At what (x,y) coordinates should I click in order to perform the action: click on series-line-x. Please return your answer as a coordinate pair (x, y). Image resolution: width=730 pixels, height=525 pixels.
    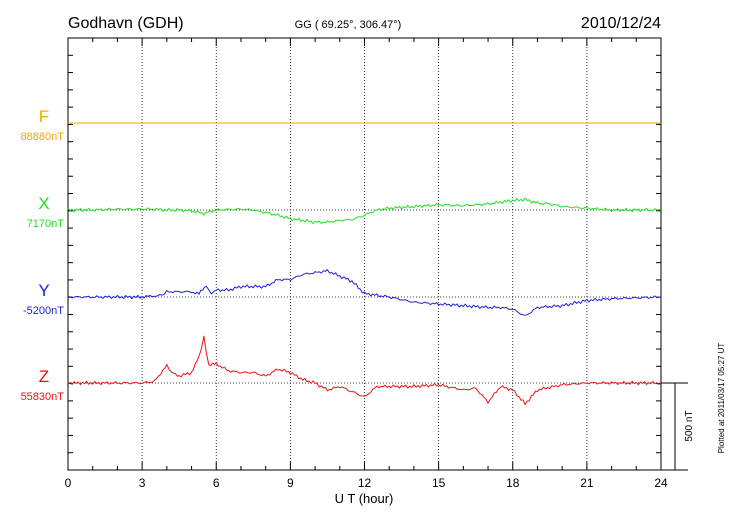
    Looking at the image, I should click on (364, 210).